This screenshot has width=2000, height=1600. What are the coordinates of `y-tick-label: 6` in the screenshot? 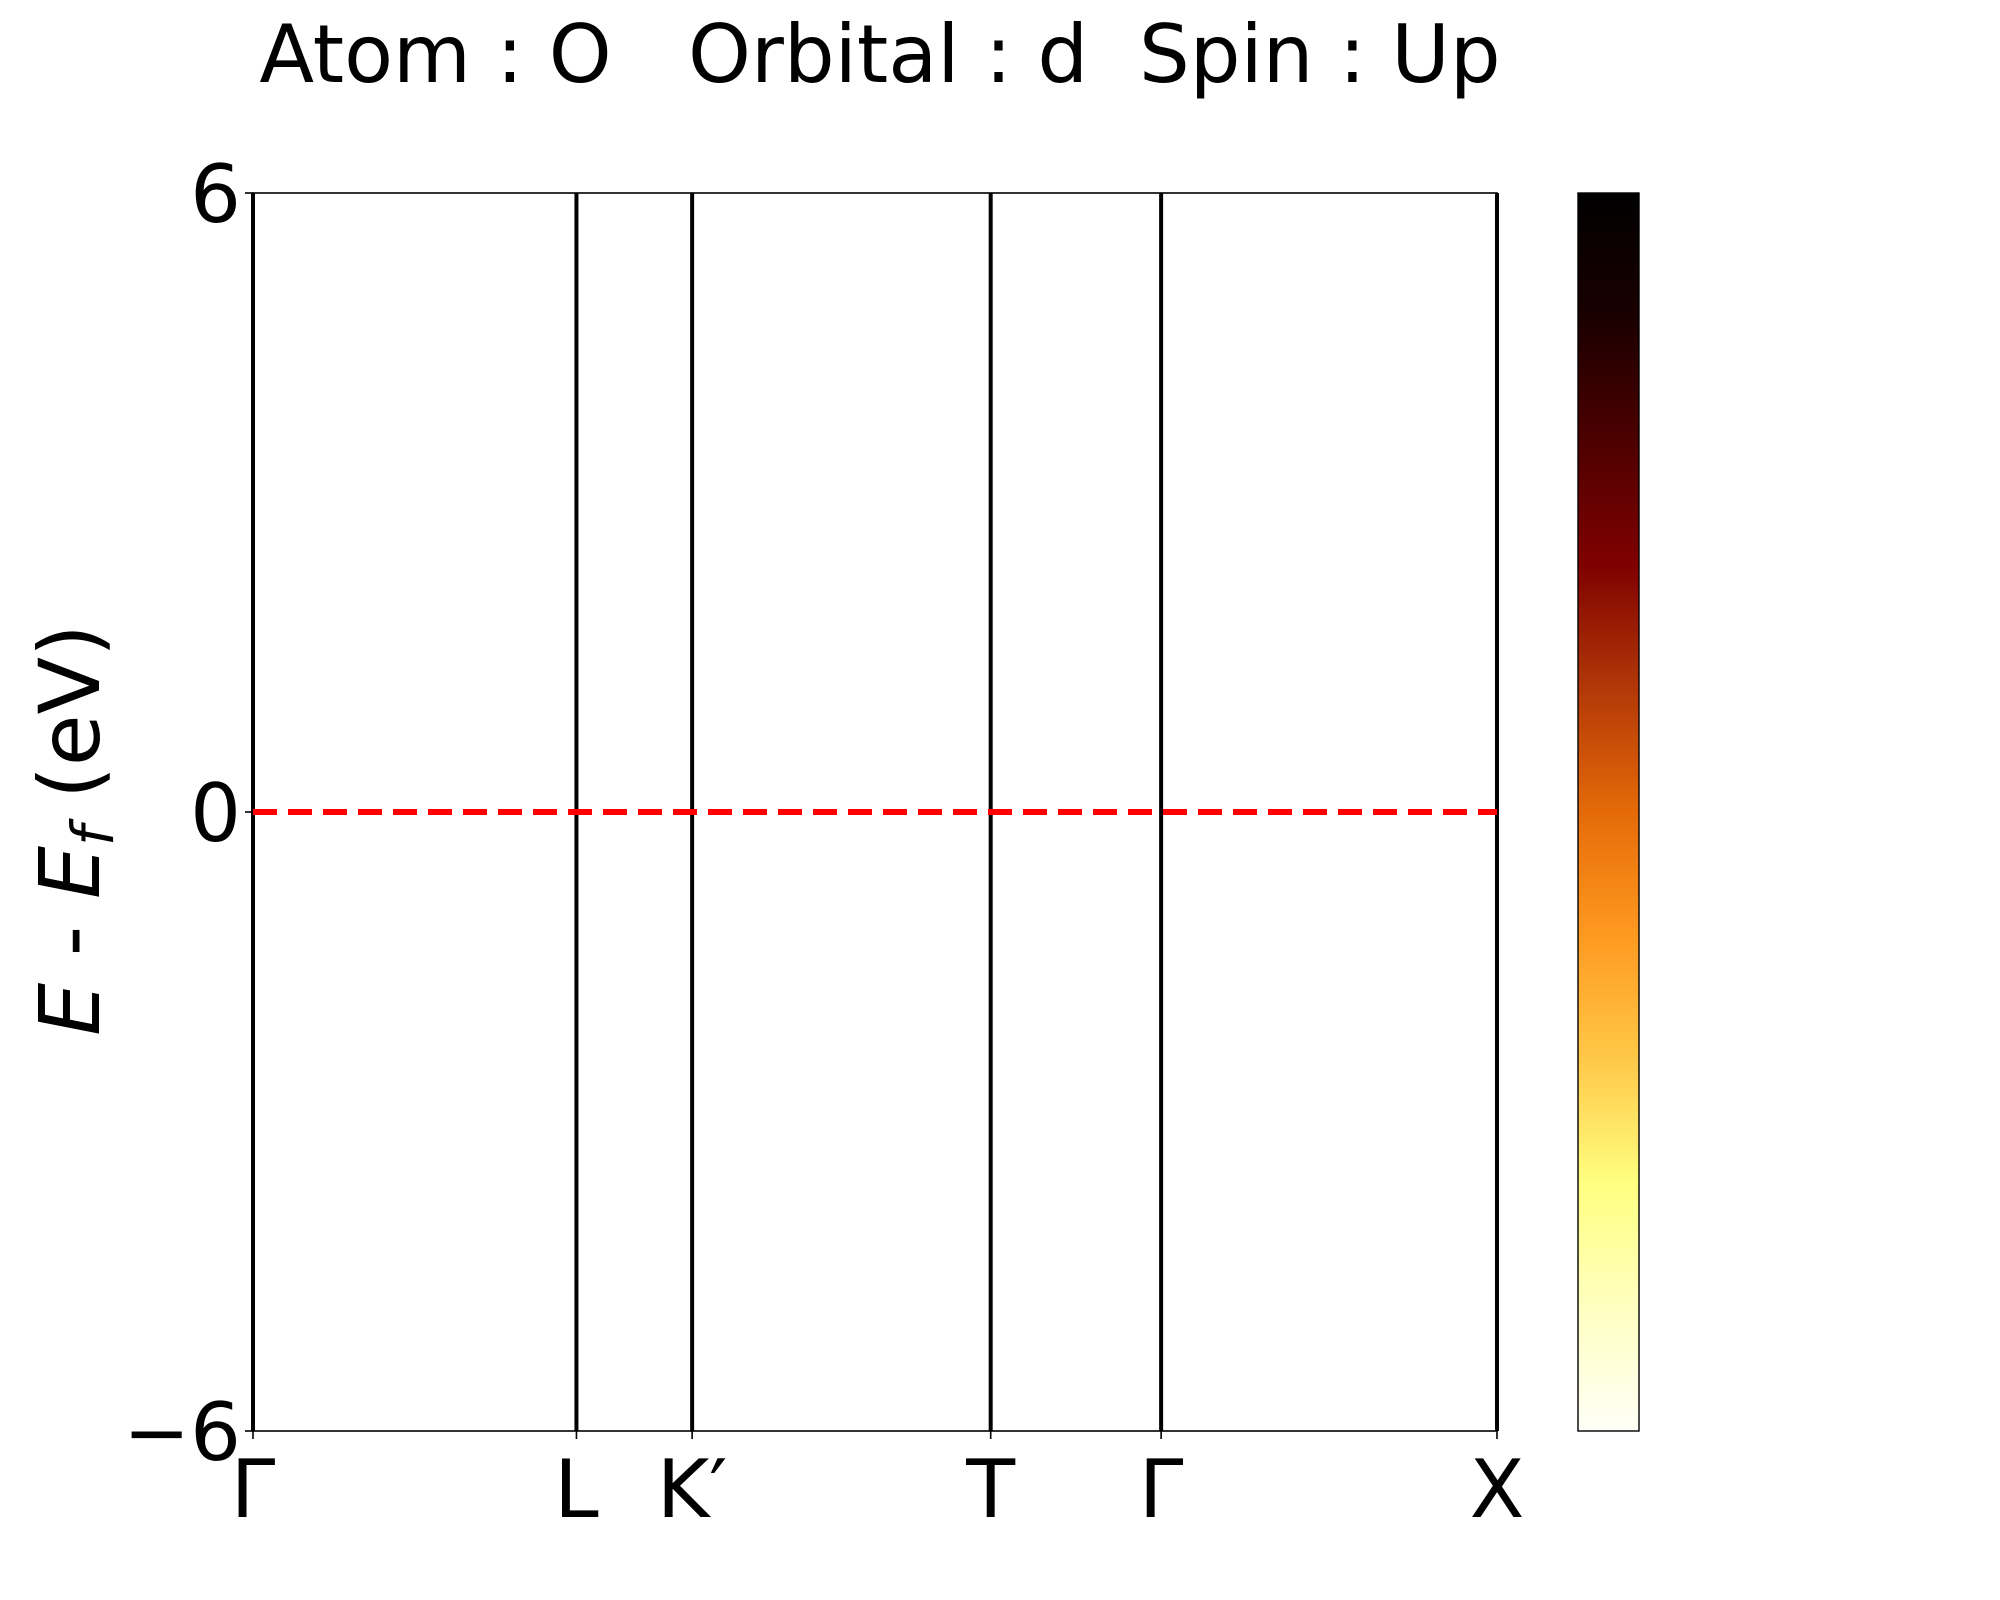 It's located at (215, 194).